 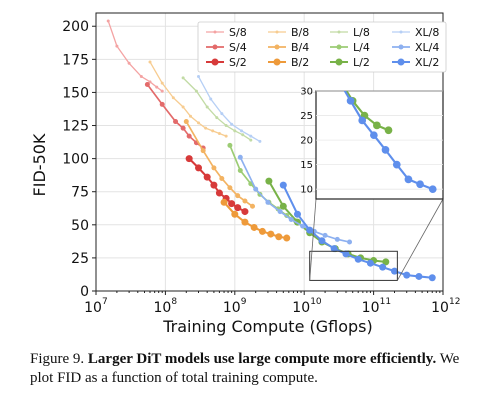 I want to click on x-tick-exponent: 11, so click(x=385, y=302).